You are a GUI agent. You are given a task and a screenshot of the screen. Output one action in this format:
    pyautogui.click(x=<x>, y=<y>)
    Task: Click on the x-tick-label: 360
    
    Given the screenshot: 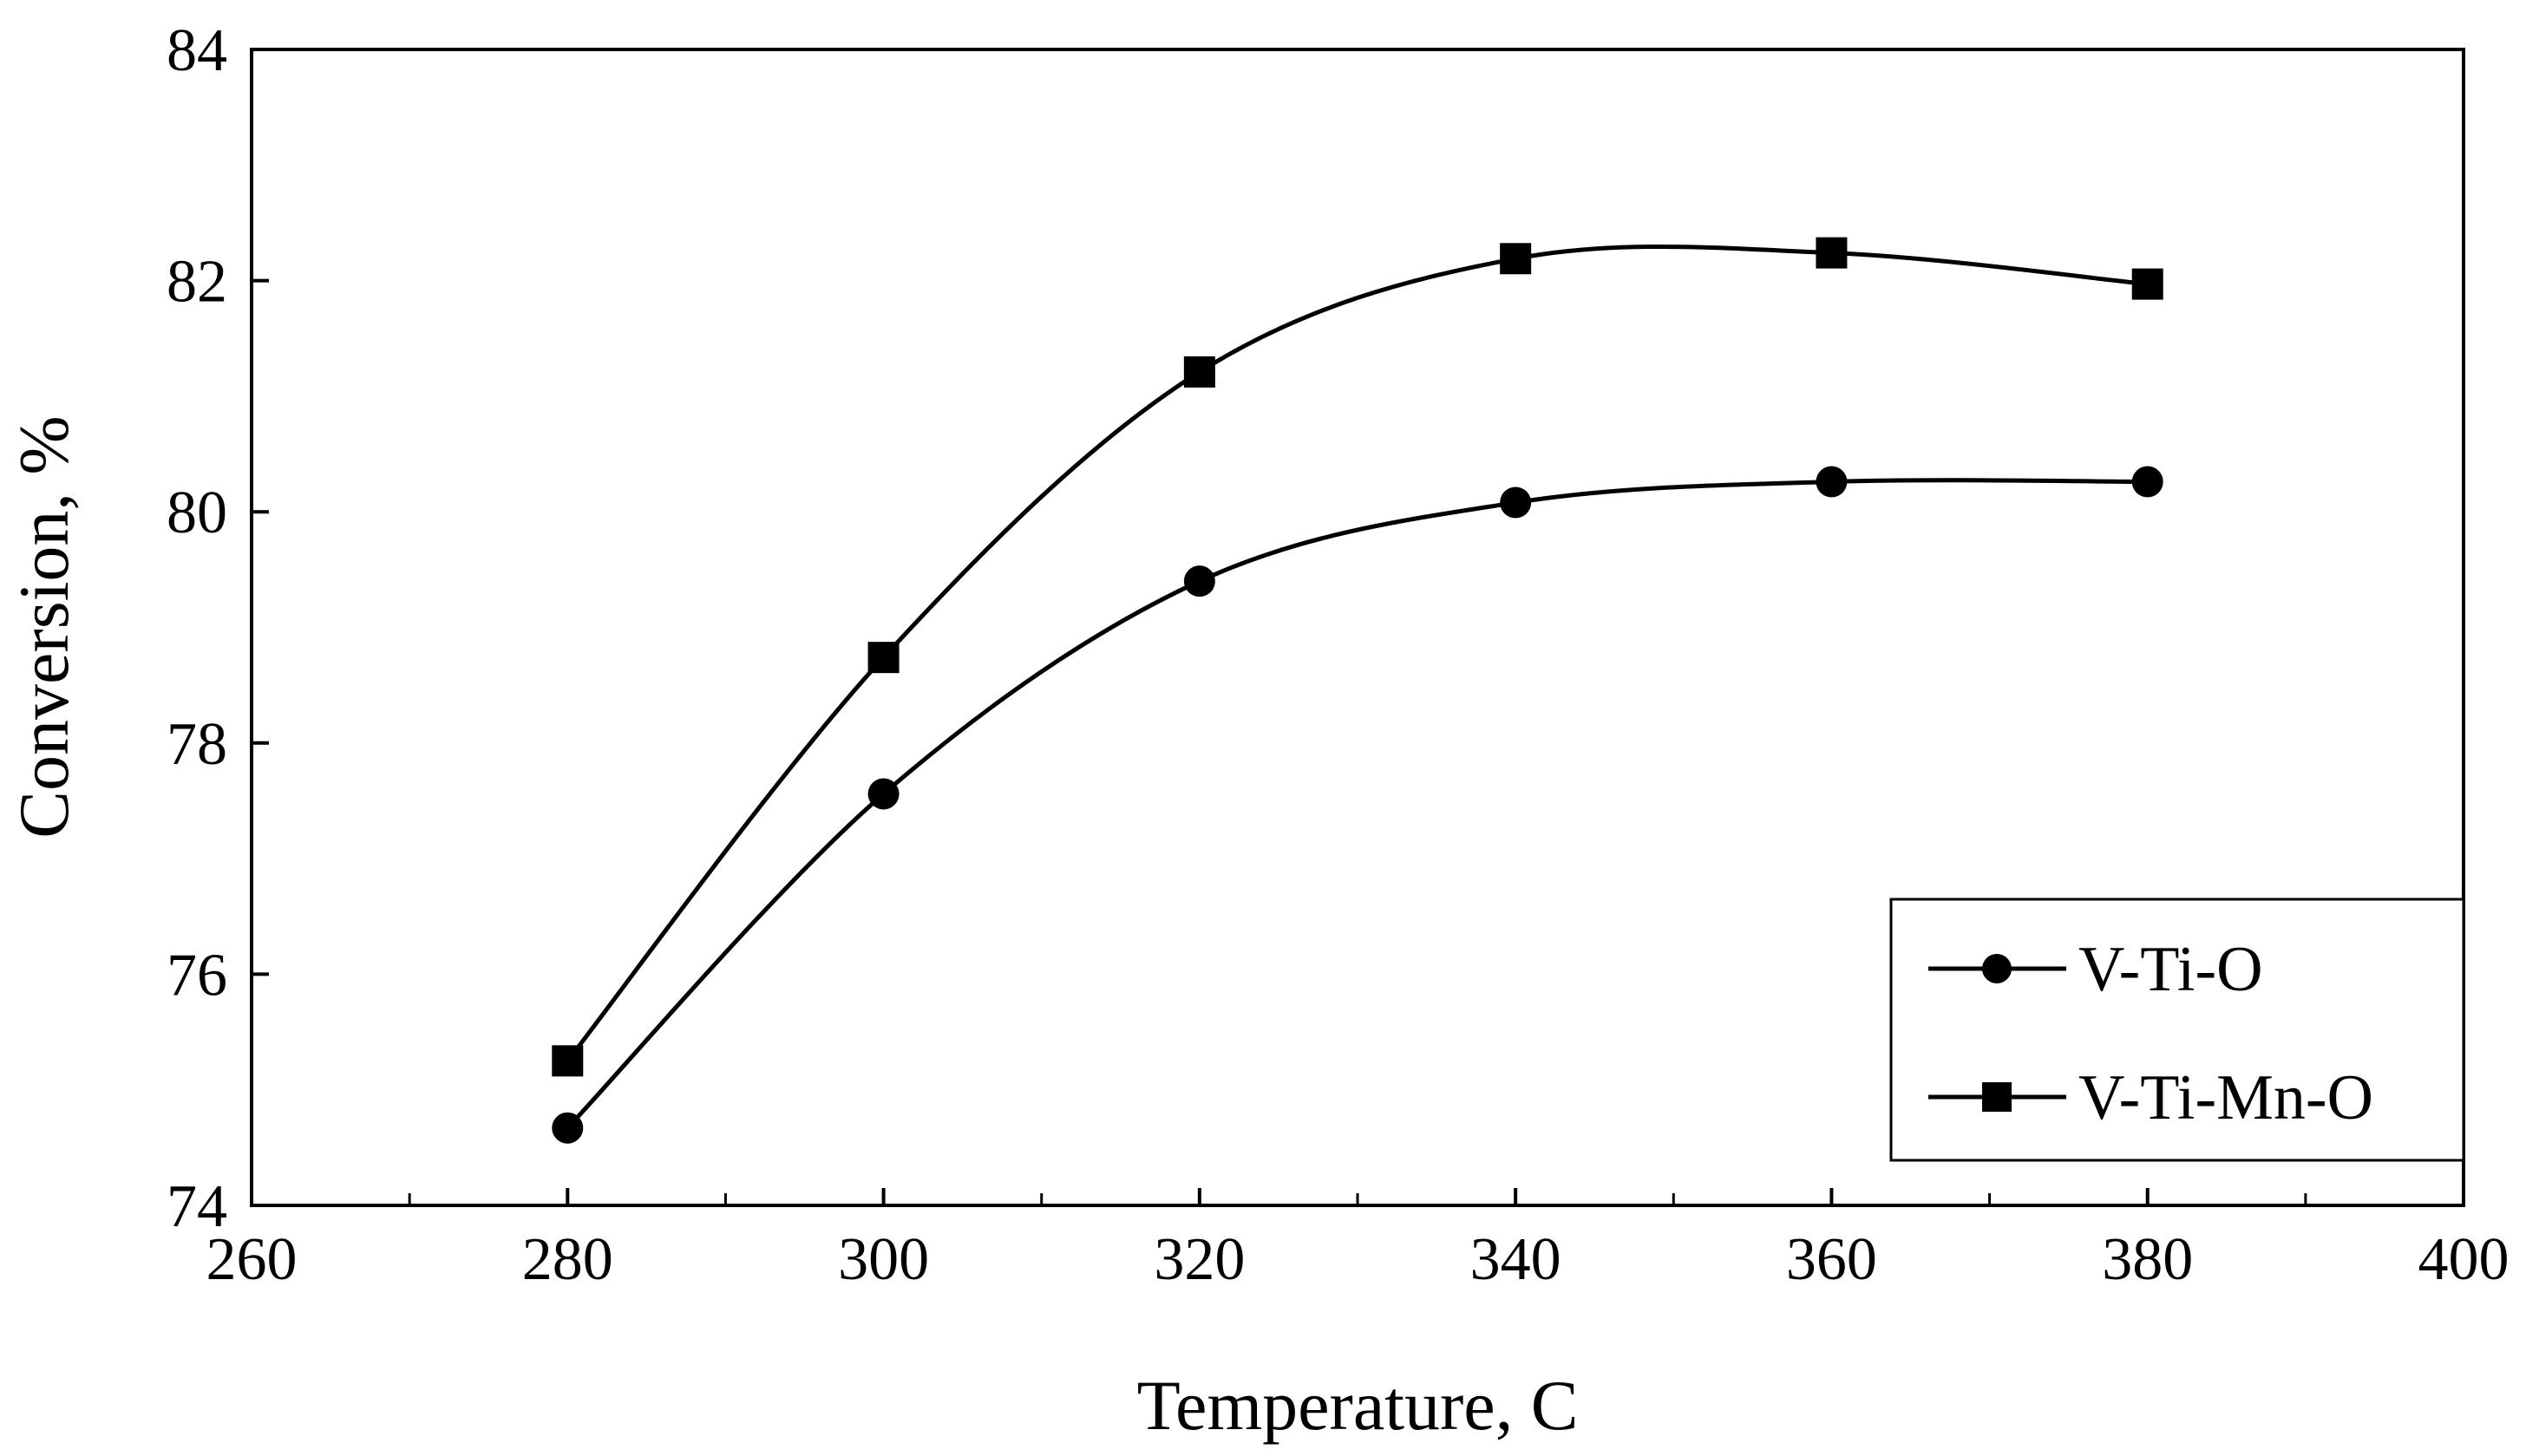 What is the action you would take?
    pyautogui.click(x=1831, y=1259)
    